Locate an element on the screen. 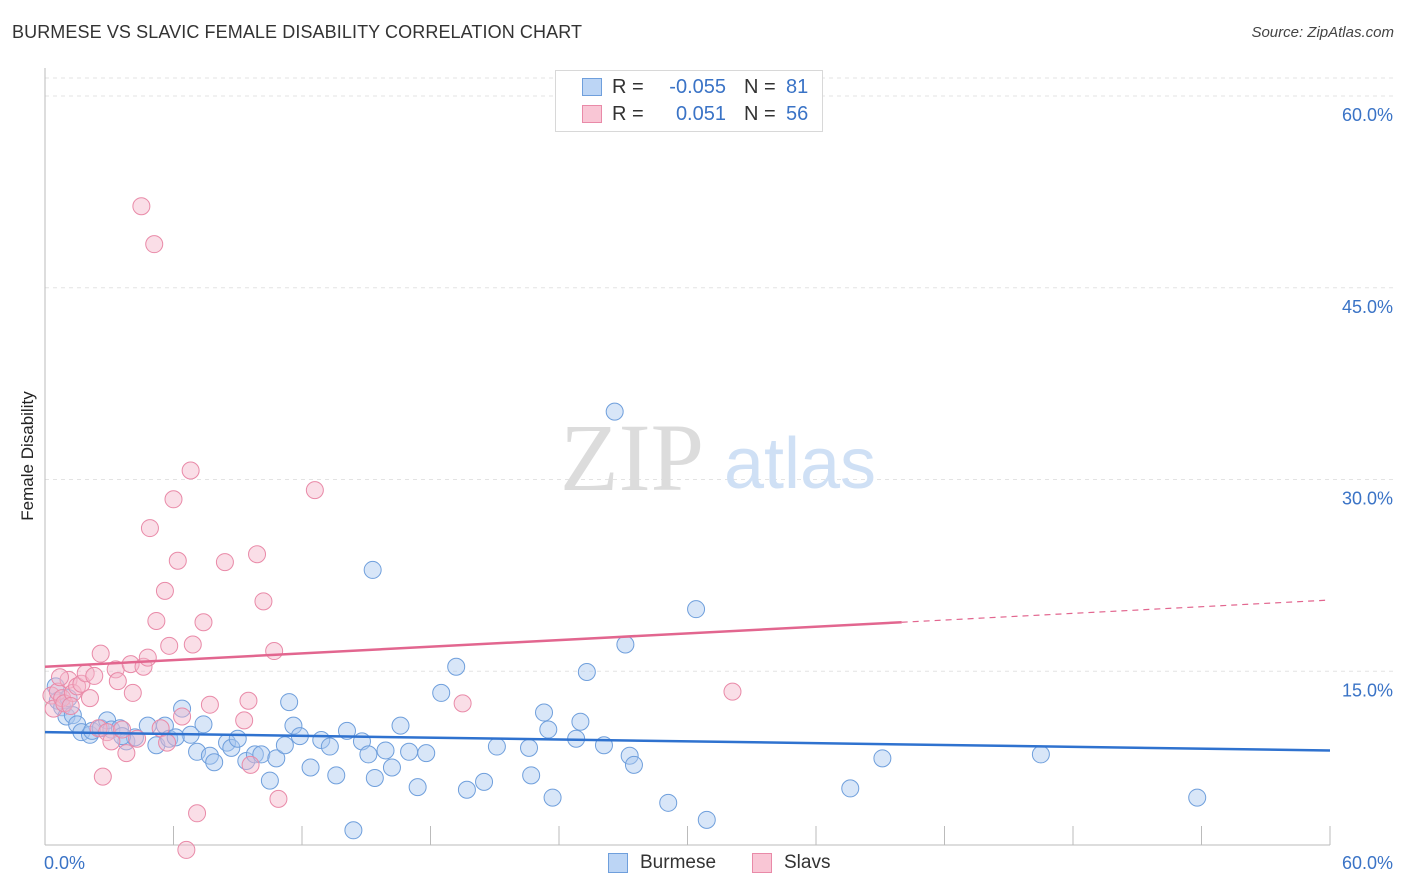  series-legend: Burmese Slavs is located at coordinates (703, 865).